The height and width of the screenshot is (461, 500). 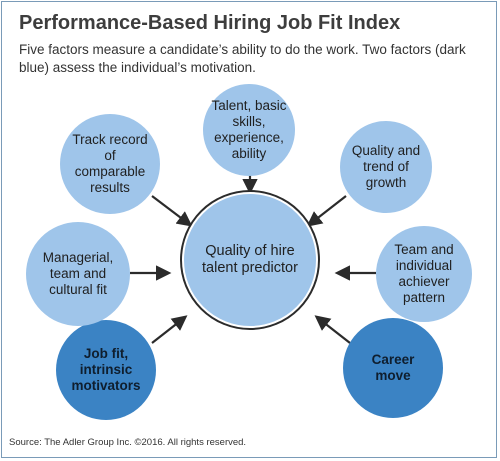 I want to click on factor-node-managerial: Managerial, team and cultural fit, so click(x=78, y=274).